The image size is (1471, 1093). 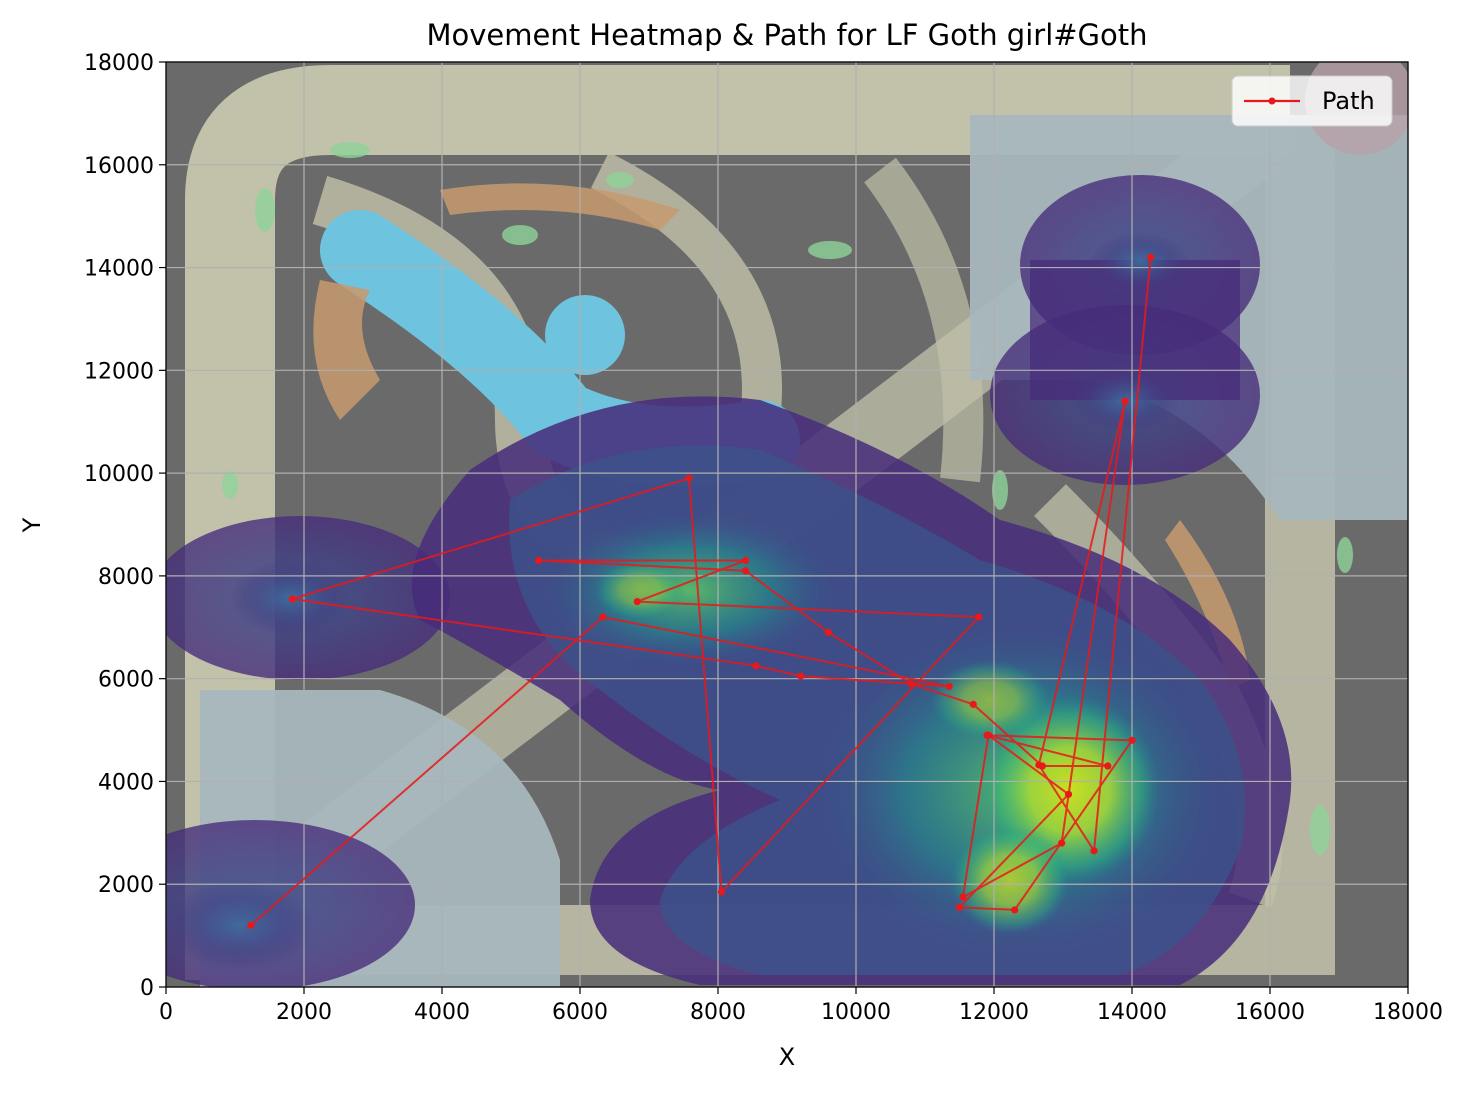 I want to click on x-axis-label: X, so click(x=787, y=1057).